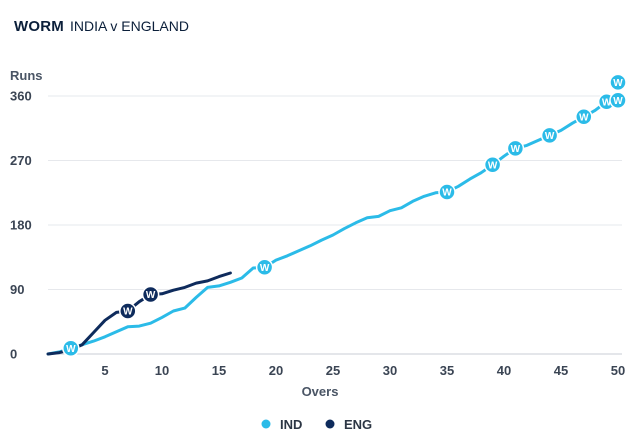 This screenshot has width=640, height=443. What do you see at coordinates (21, 160) in the screenshot?
I see `y-tick-label: 270` at bounding box center [21, 160].